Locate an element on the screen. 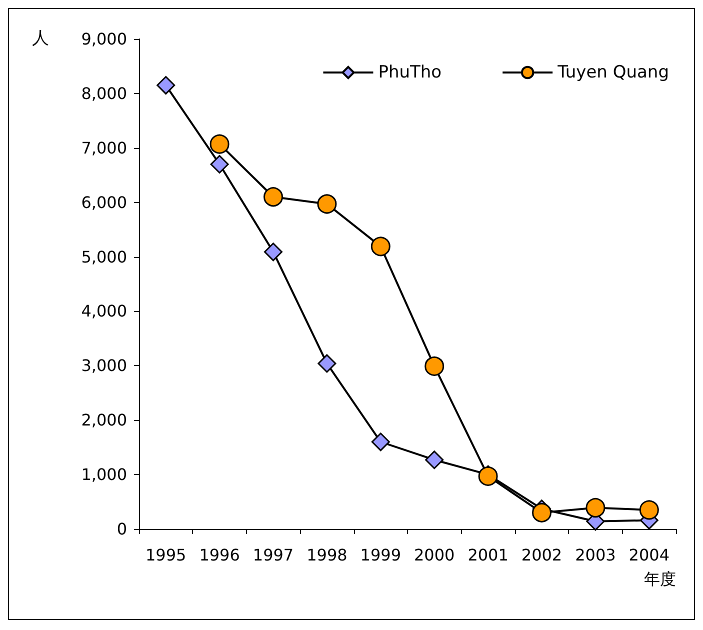 The width and height of the screenshot is (703, 630). x-tick-label: 1997 is located at coordinates (273, 555).